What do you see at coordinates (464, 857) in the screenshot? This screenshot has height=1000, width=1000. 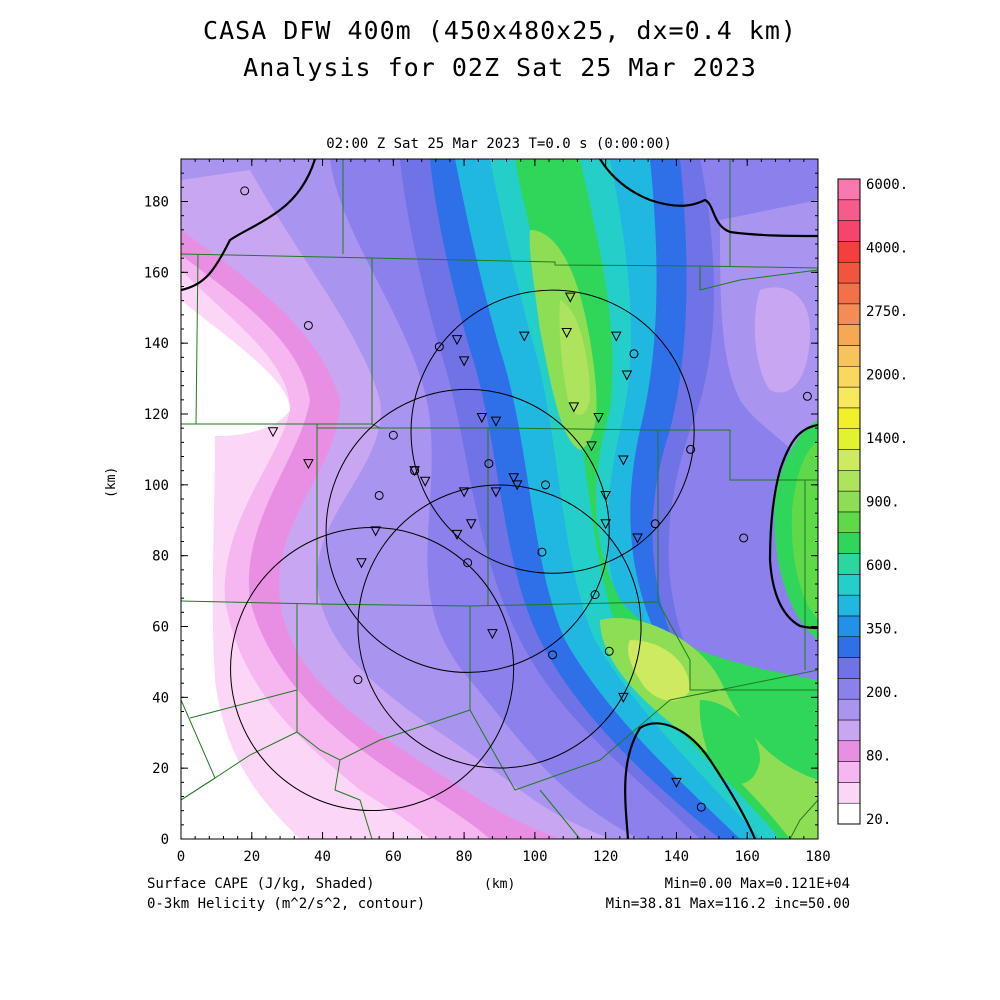 I see `x-tick-label: 80` at bounding box center [464, 857].